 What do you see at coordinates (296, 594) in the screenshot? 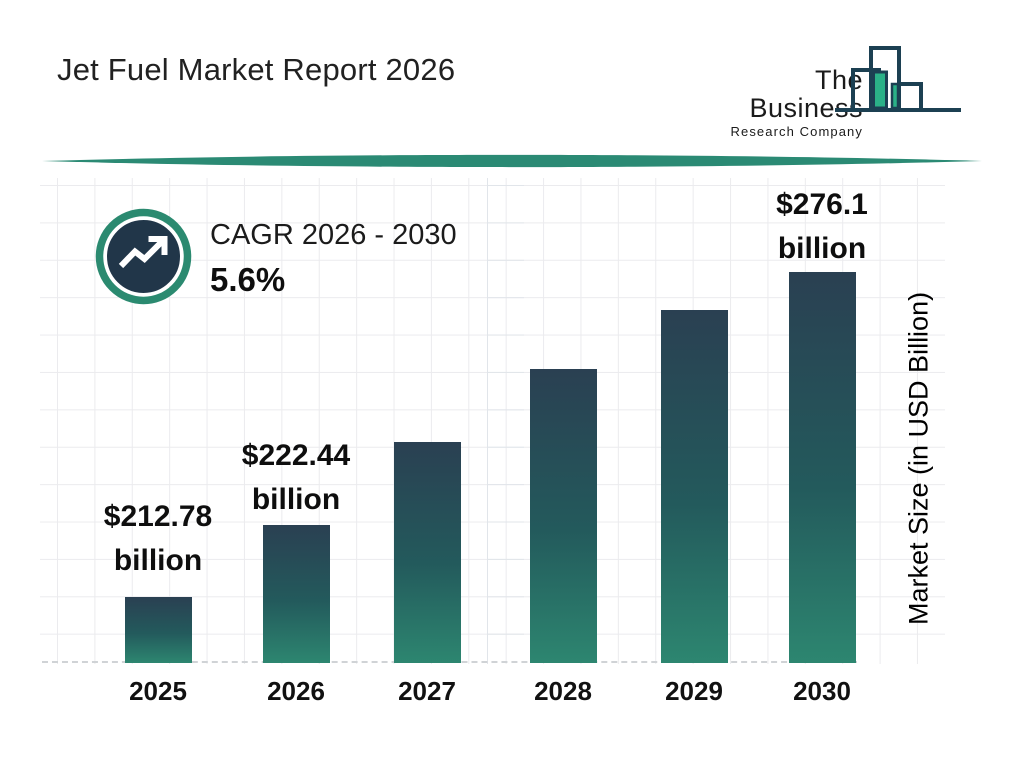
I see `bar-2026` at bounding box center [296, 594].